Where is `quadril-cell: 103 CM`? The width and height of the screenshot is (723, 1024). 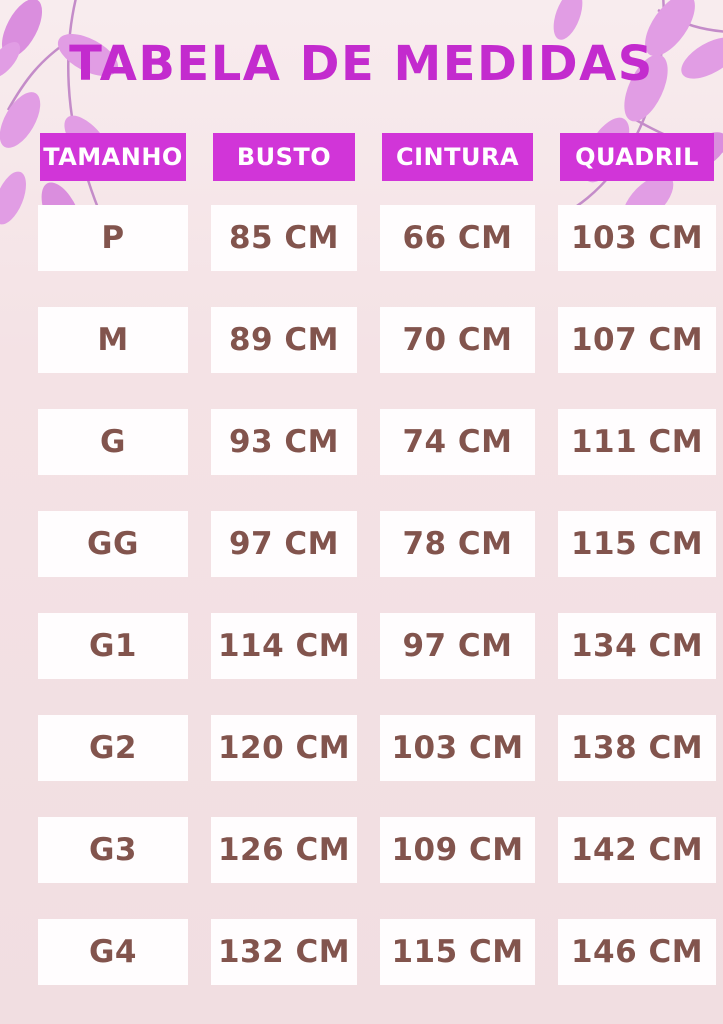 quadril-cell: 103 CM is located at coordinates (637, 238).